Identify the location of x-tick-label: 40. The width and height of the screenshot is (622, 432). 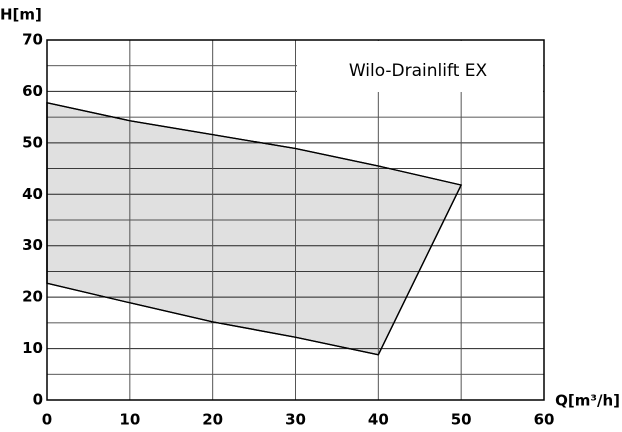
(378, 420).